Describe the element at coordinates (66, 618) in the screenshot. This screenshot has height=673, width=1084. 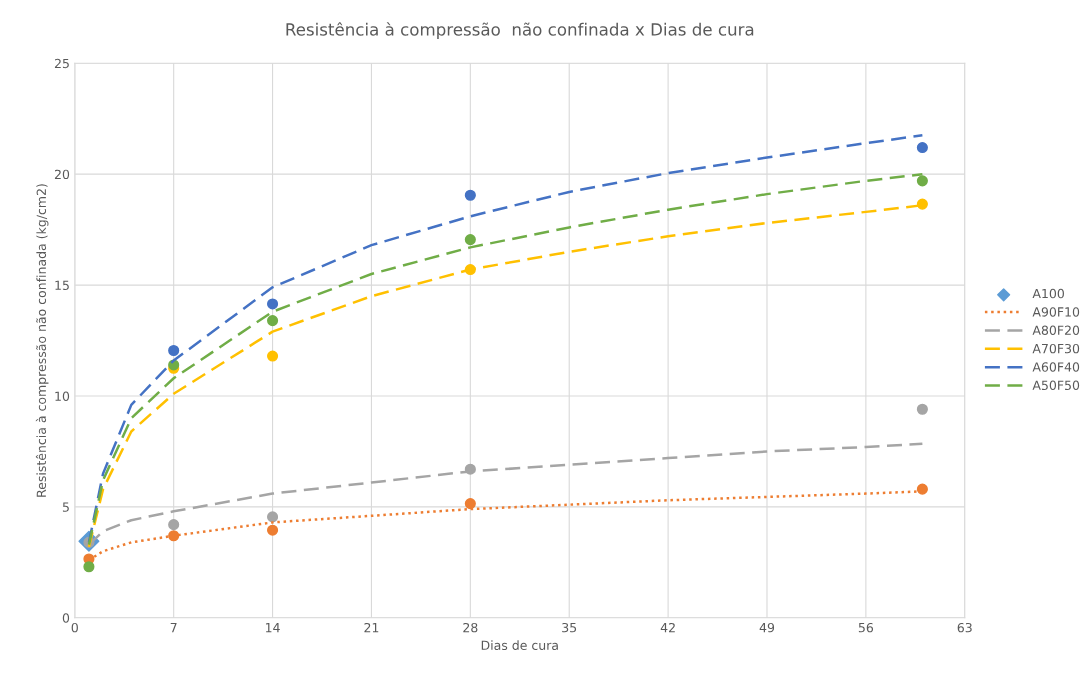
I see `y-tick-label: 0` at that location.